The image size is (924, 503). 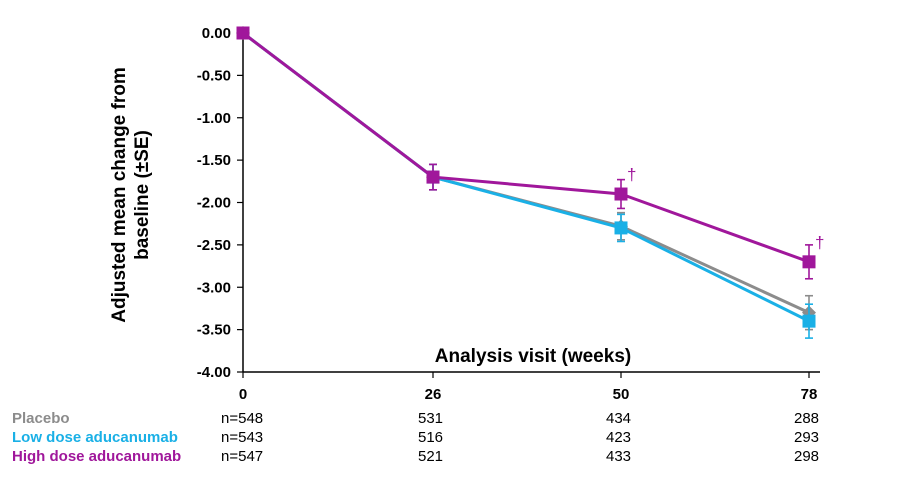 What do you see at coordinates (433, 394) in the screenshot?
I see `x-tick-label: 26` at bounding box center [433, 394].